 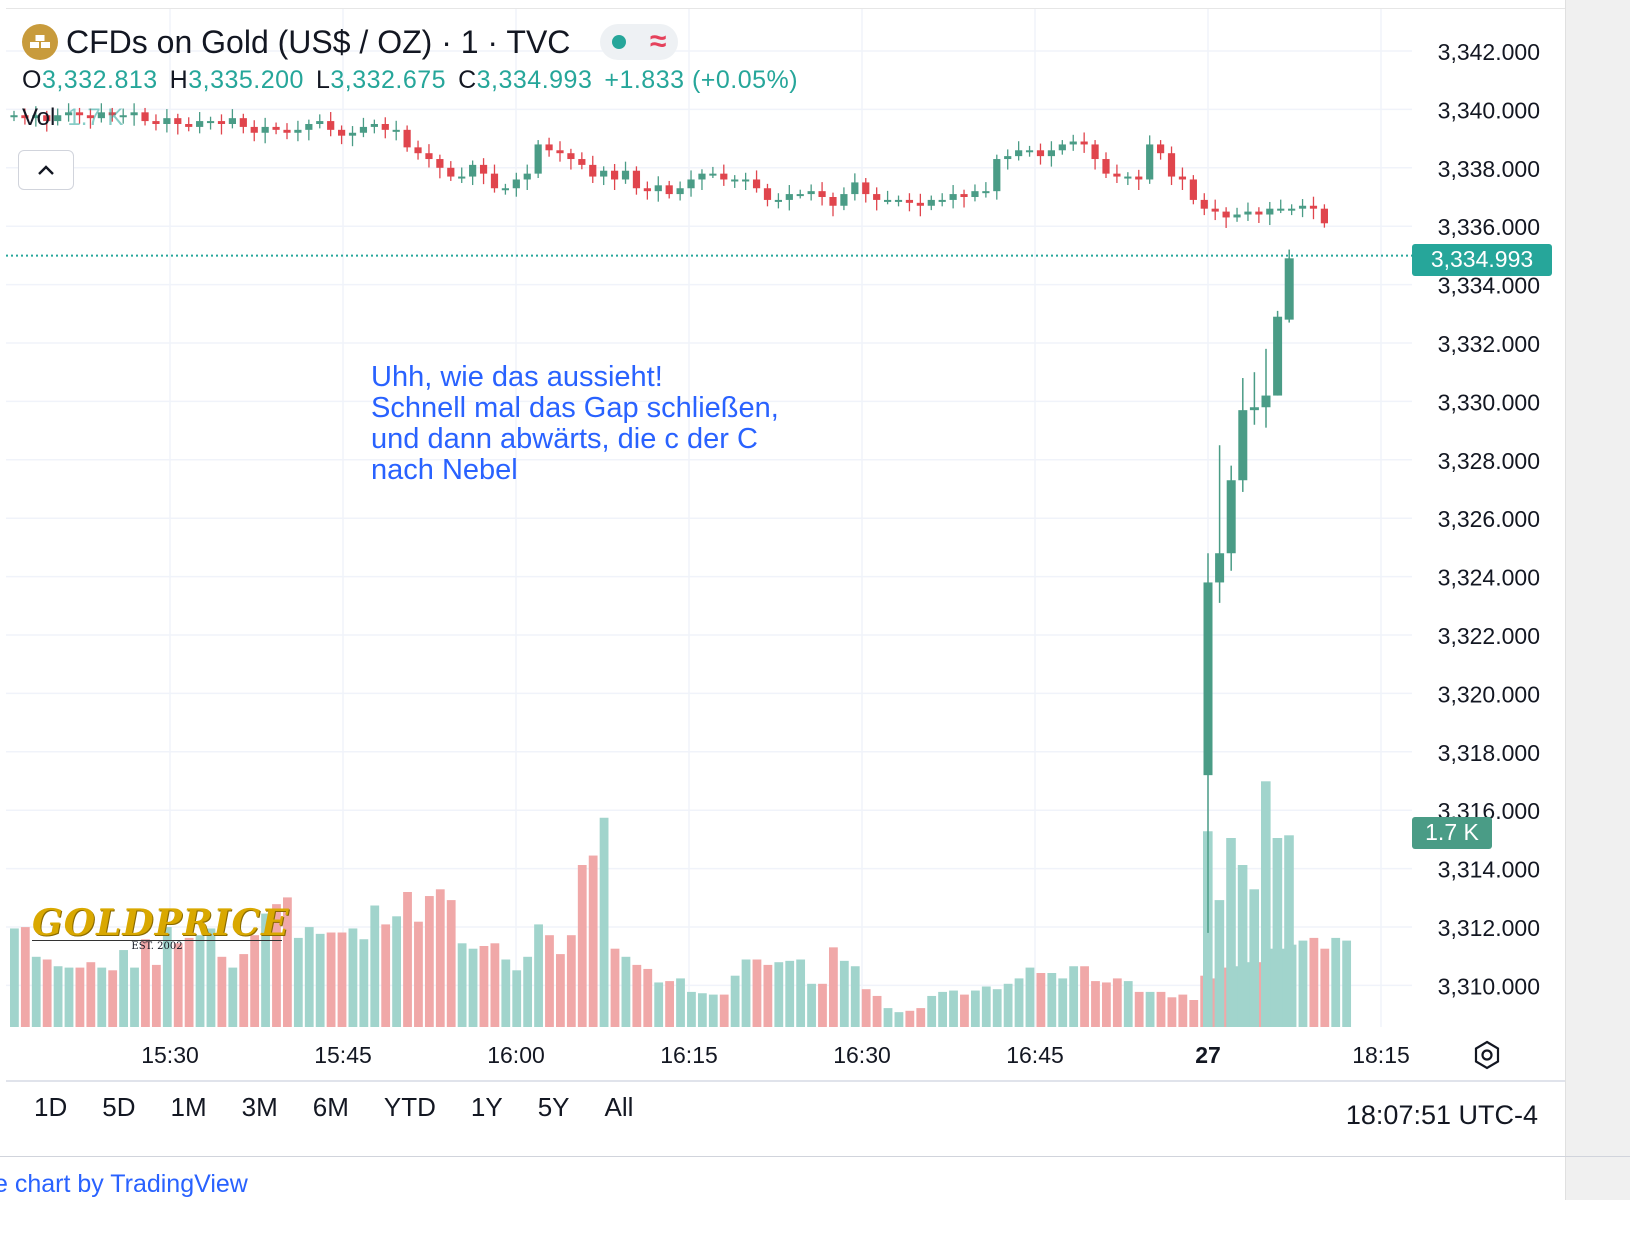 I want to click on period-all-button: All, so click(x=619, y=1107).